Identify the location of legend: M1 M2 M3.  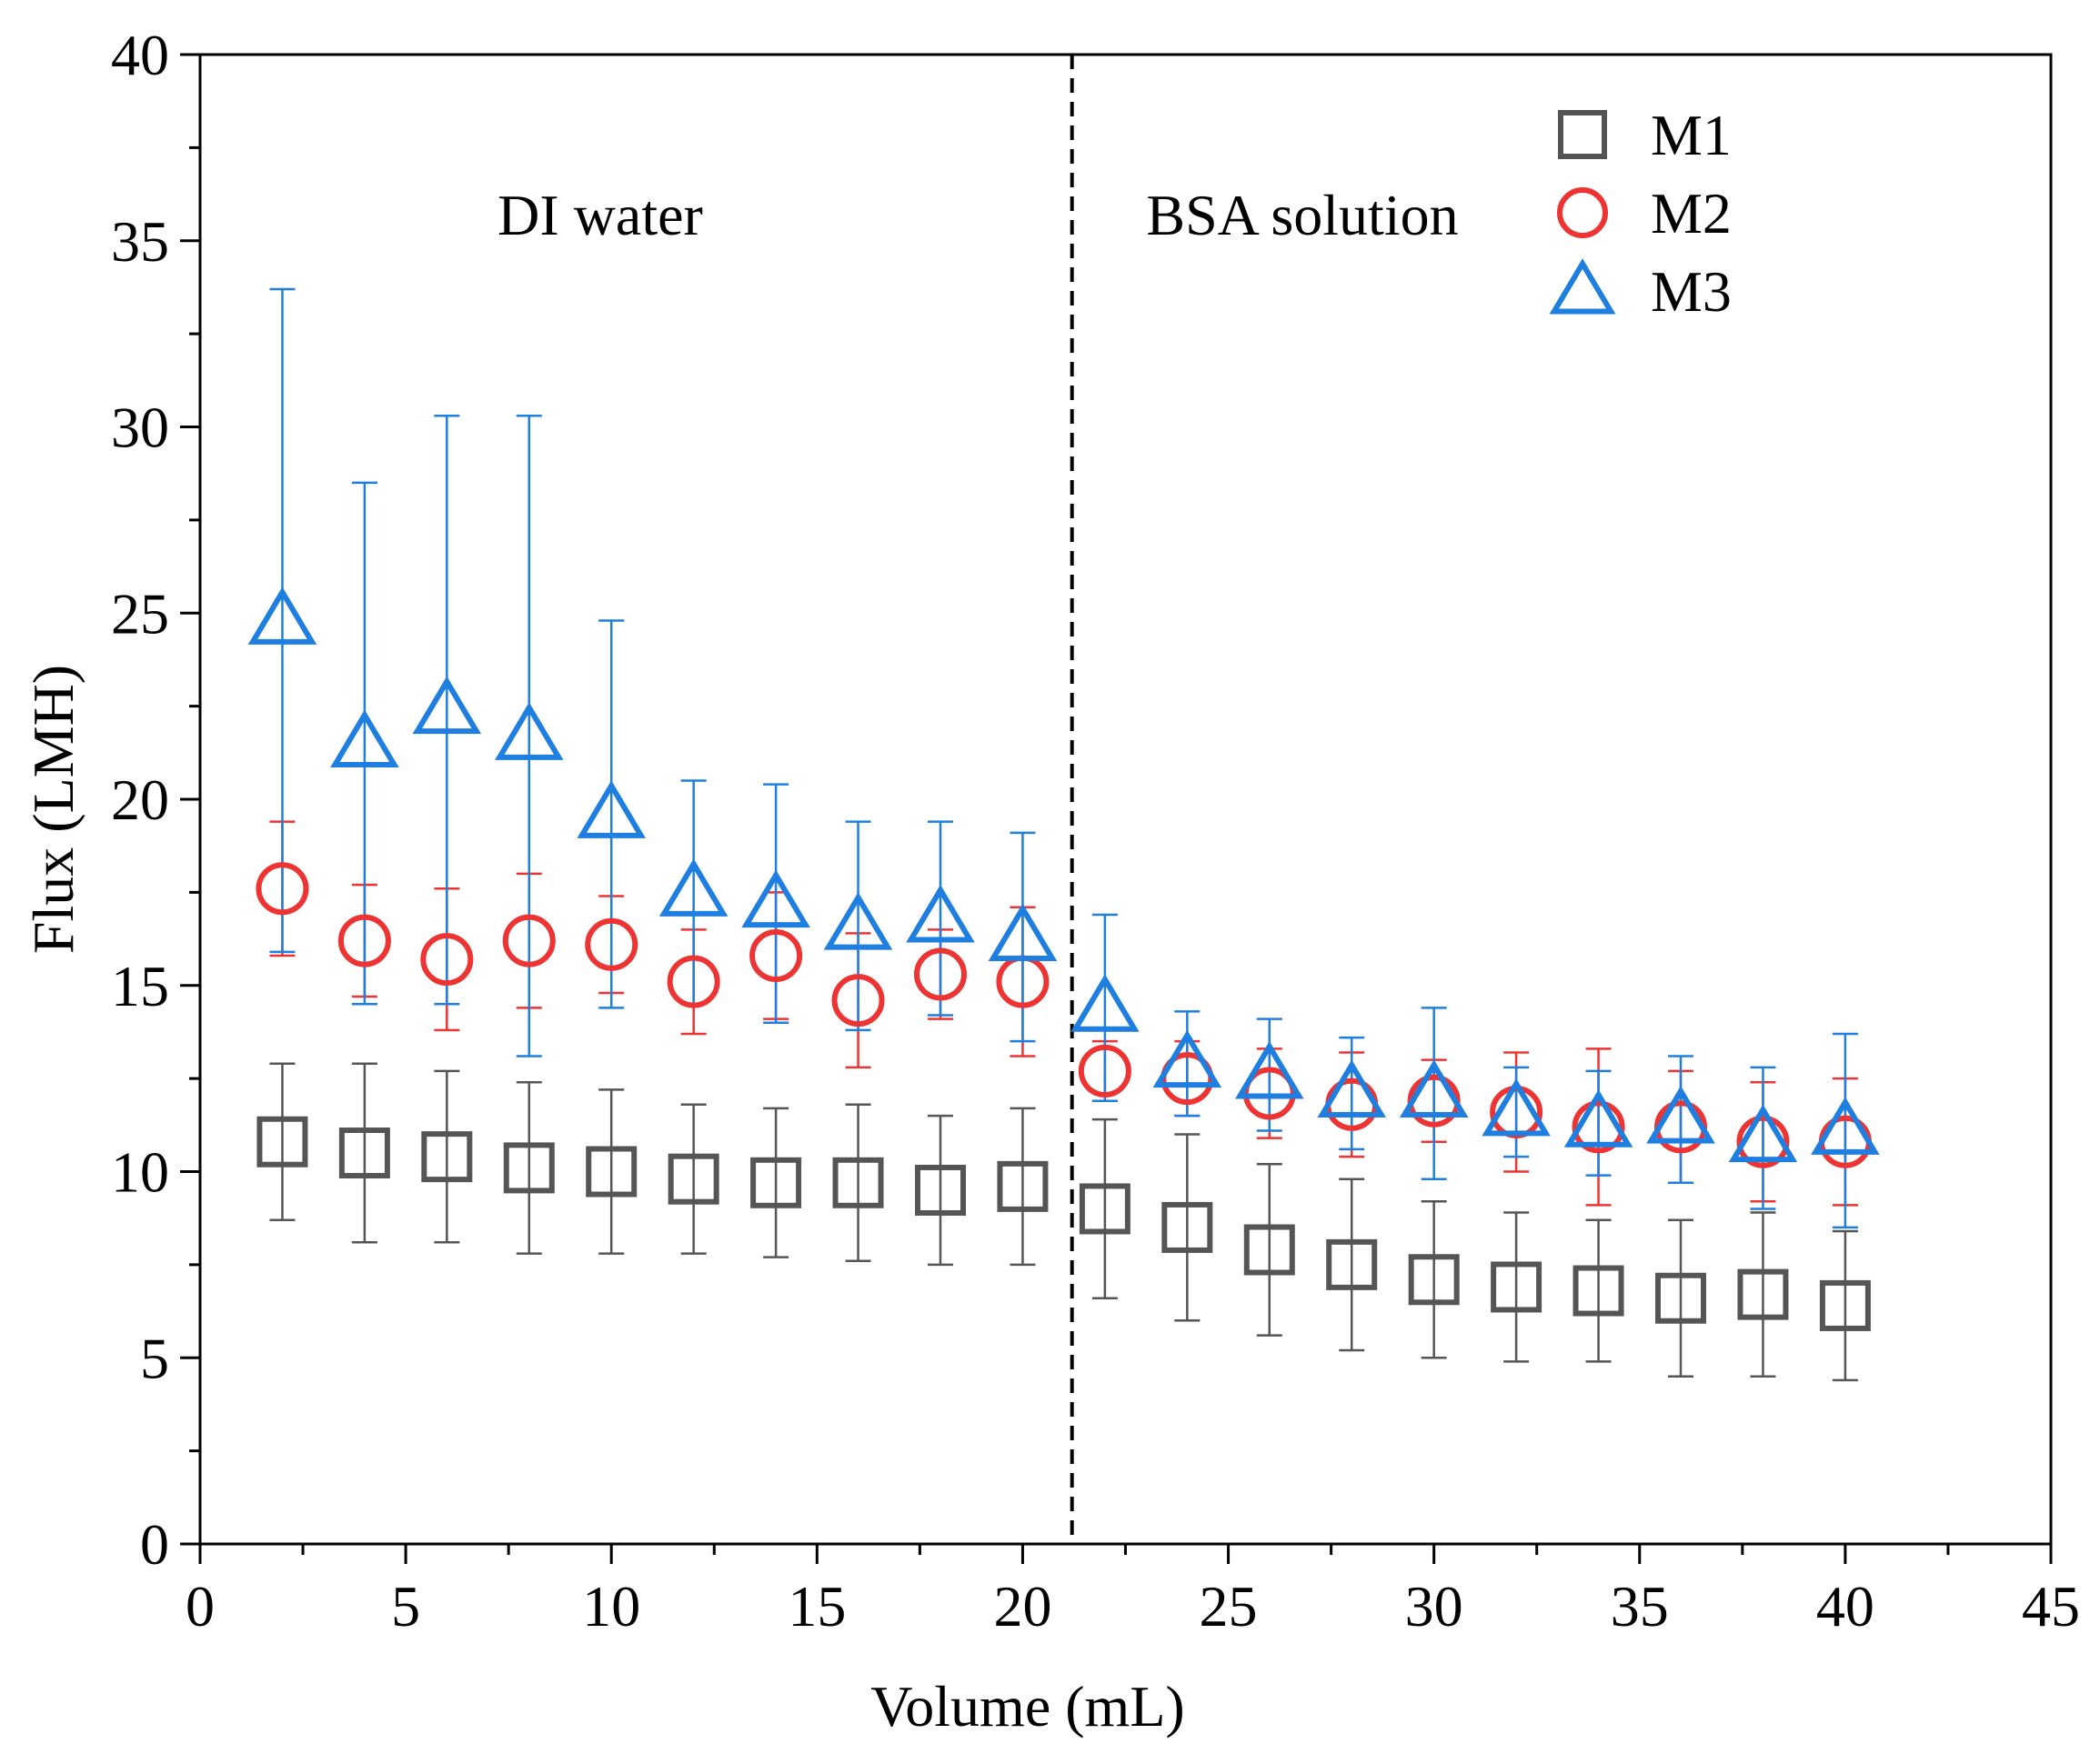
(1640, 213).